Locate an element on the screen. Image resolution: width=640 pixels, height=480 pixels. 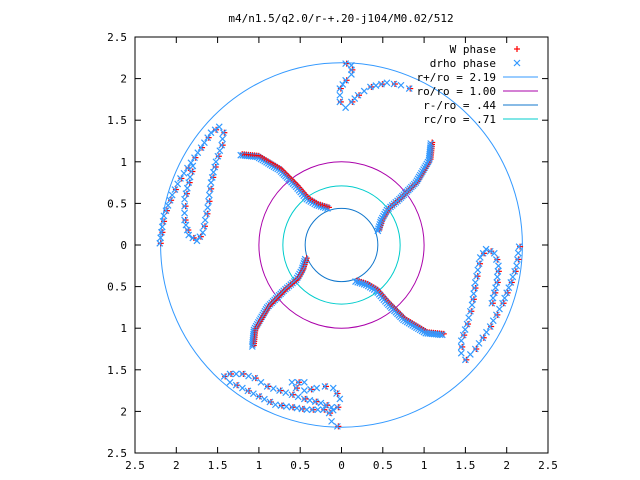
x-tick-label: 1.5 is located at coordinates (465, 465).